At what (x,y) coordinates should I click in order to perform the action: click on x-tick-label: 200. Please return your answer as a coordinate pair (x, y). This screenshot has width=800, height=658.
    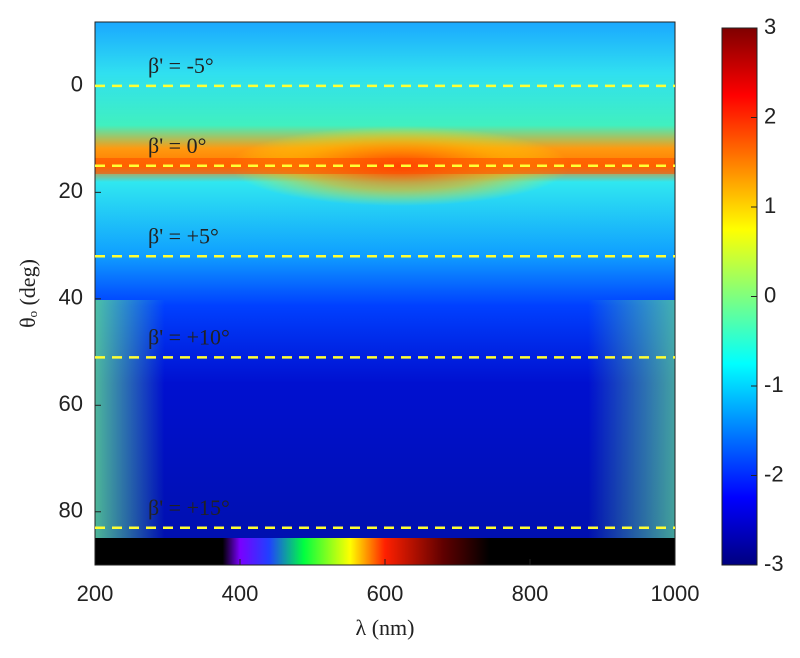
    Looking at the image, I should click on (95, 593).